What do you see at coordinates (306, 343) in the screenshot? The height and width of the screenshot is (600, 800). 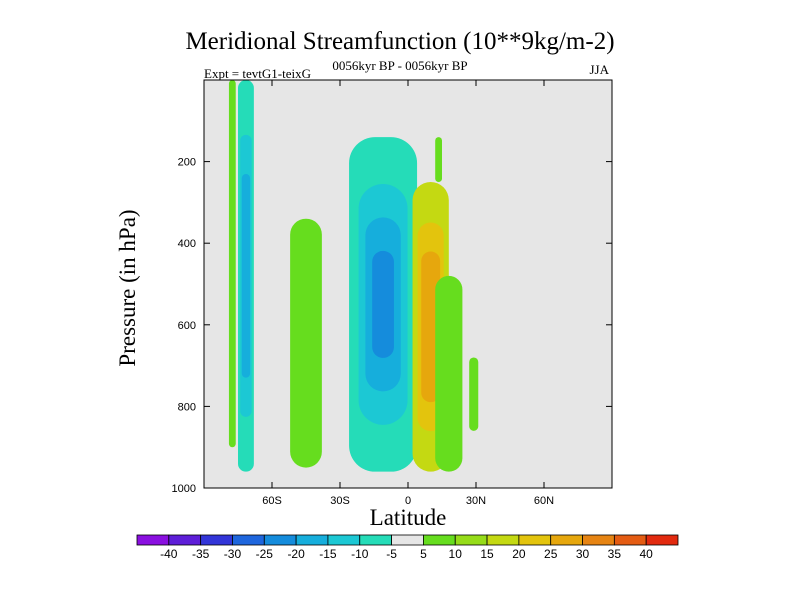 I see `contour-band-sh-mid` at bounding box center [306, 343].